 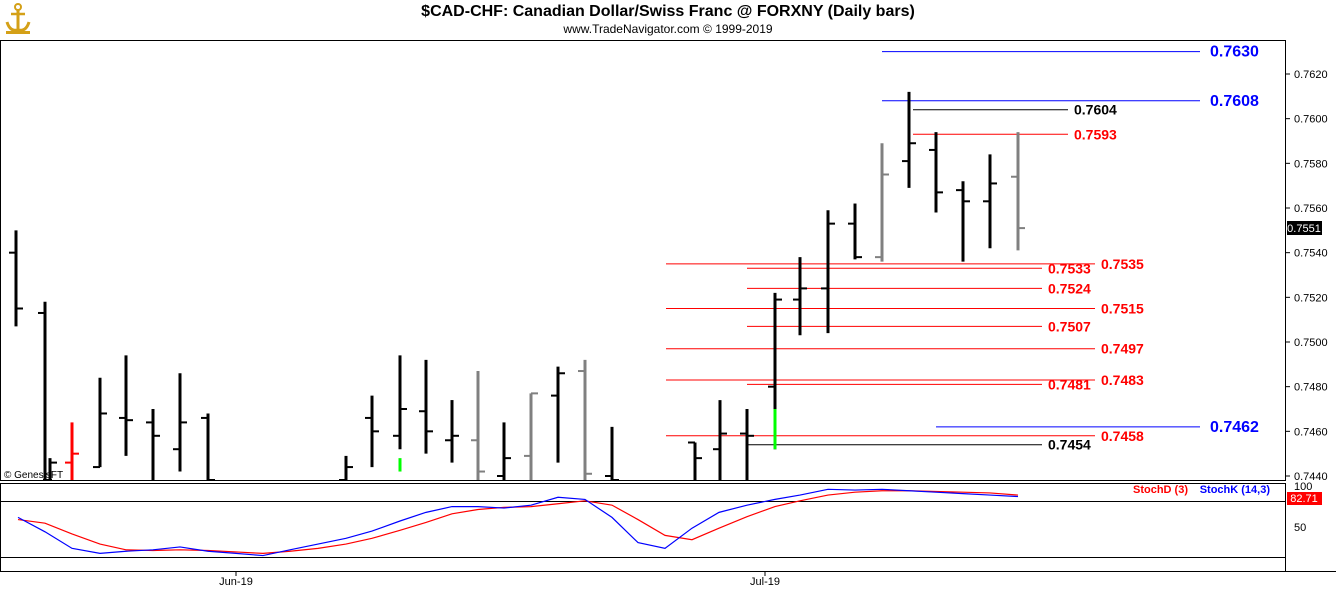 I want to click on stoch-last-box, so click(x=1304, y=498).